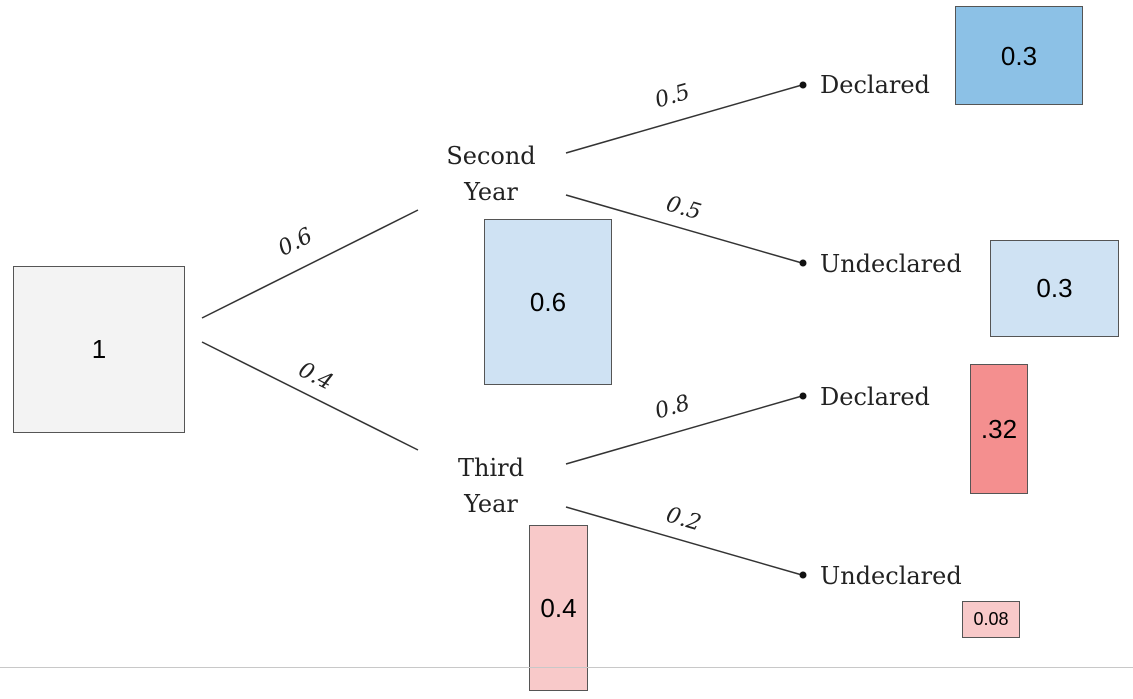 This screenshot has width=1133, height=699. I want to click on third-year-value: 0.4, so click(558, 607).